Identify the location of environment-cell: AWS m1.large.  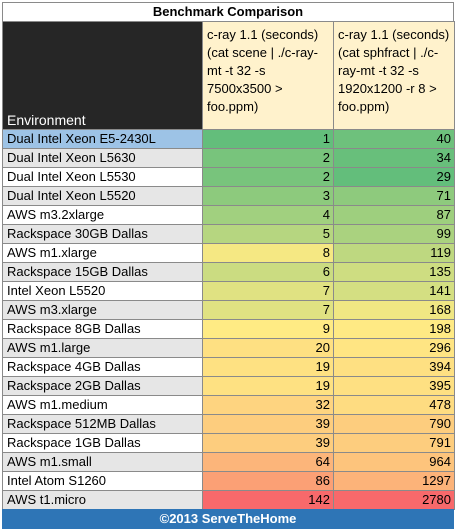
(102, 348).